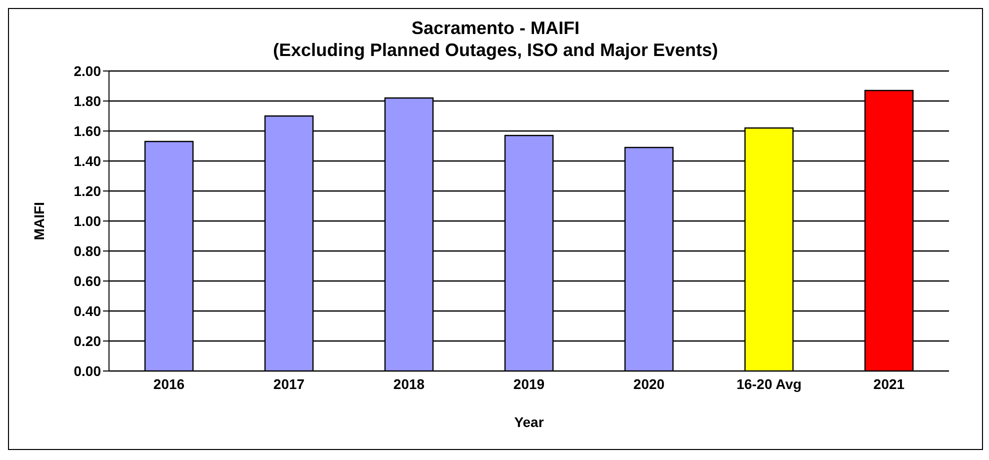  I want to click on y-tick-label: 0.20, so click(88, 340).